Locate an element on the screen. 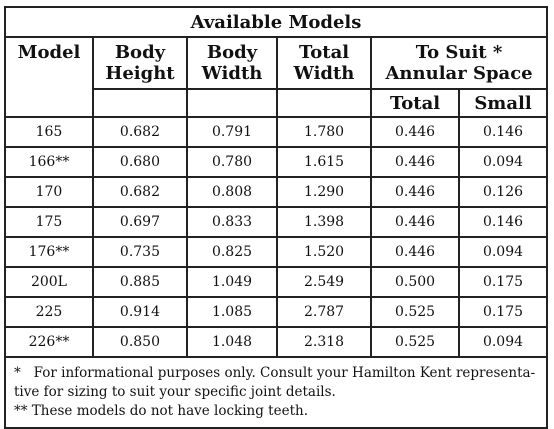 The image size is (554, 429). header-total-width: Total Width is located at coordinates (324, 63).